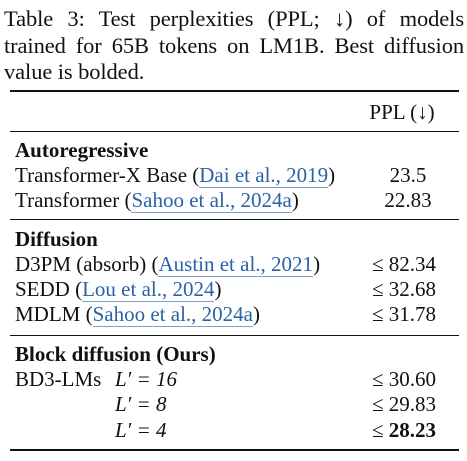 This screenshot has width=467, height=461. I want to click on block-size: L′ = 8, so click(141, 404).